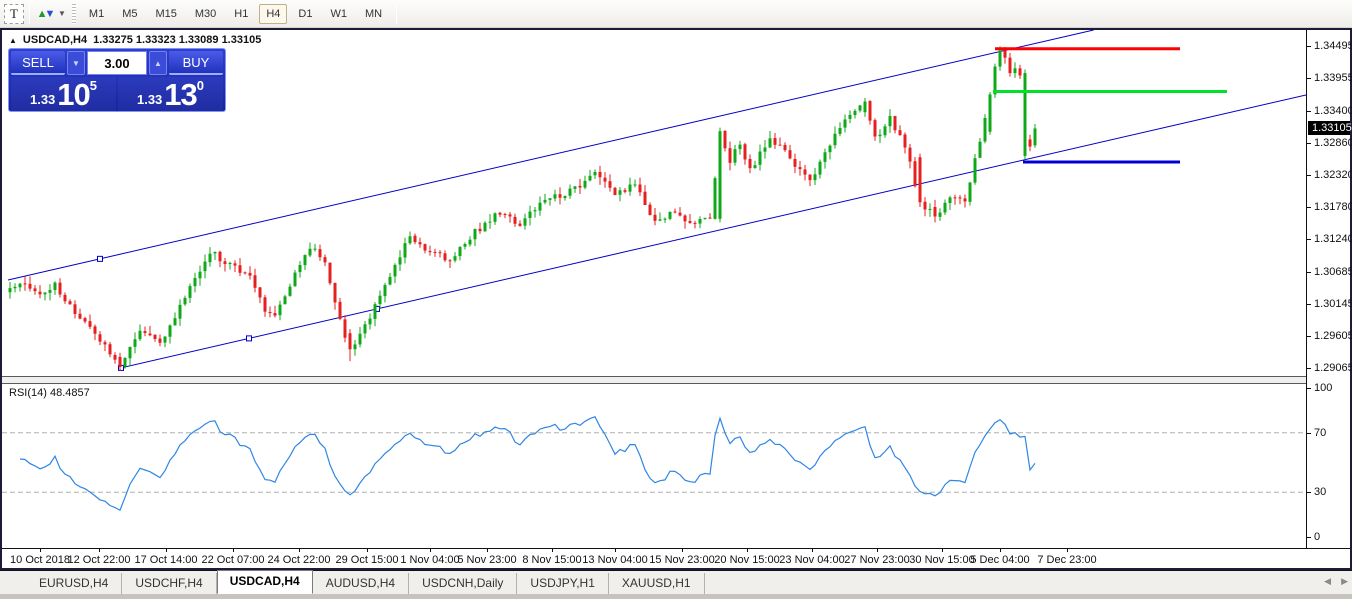 The image size is (1352, 599). I want to click on sell-price-pip: 5, so click(93, 85).